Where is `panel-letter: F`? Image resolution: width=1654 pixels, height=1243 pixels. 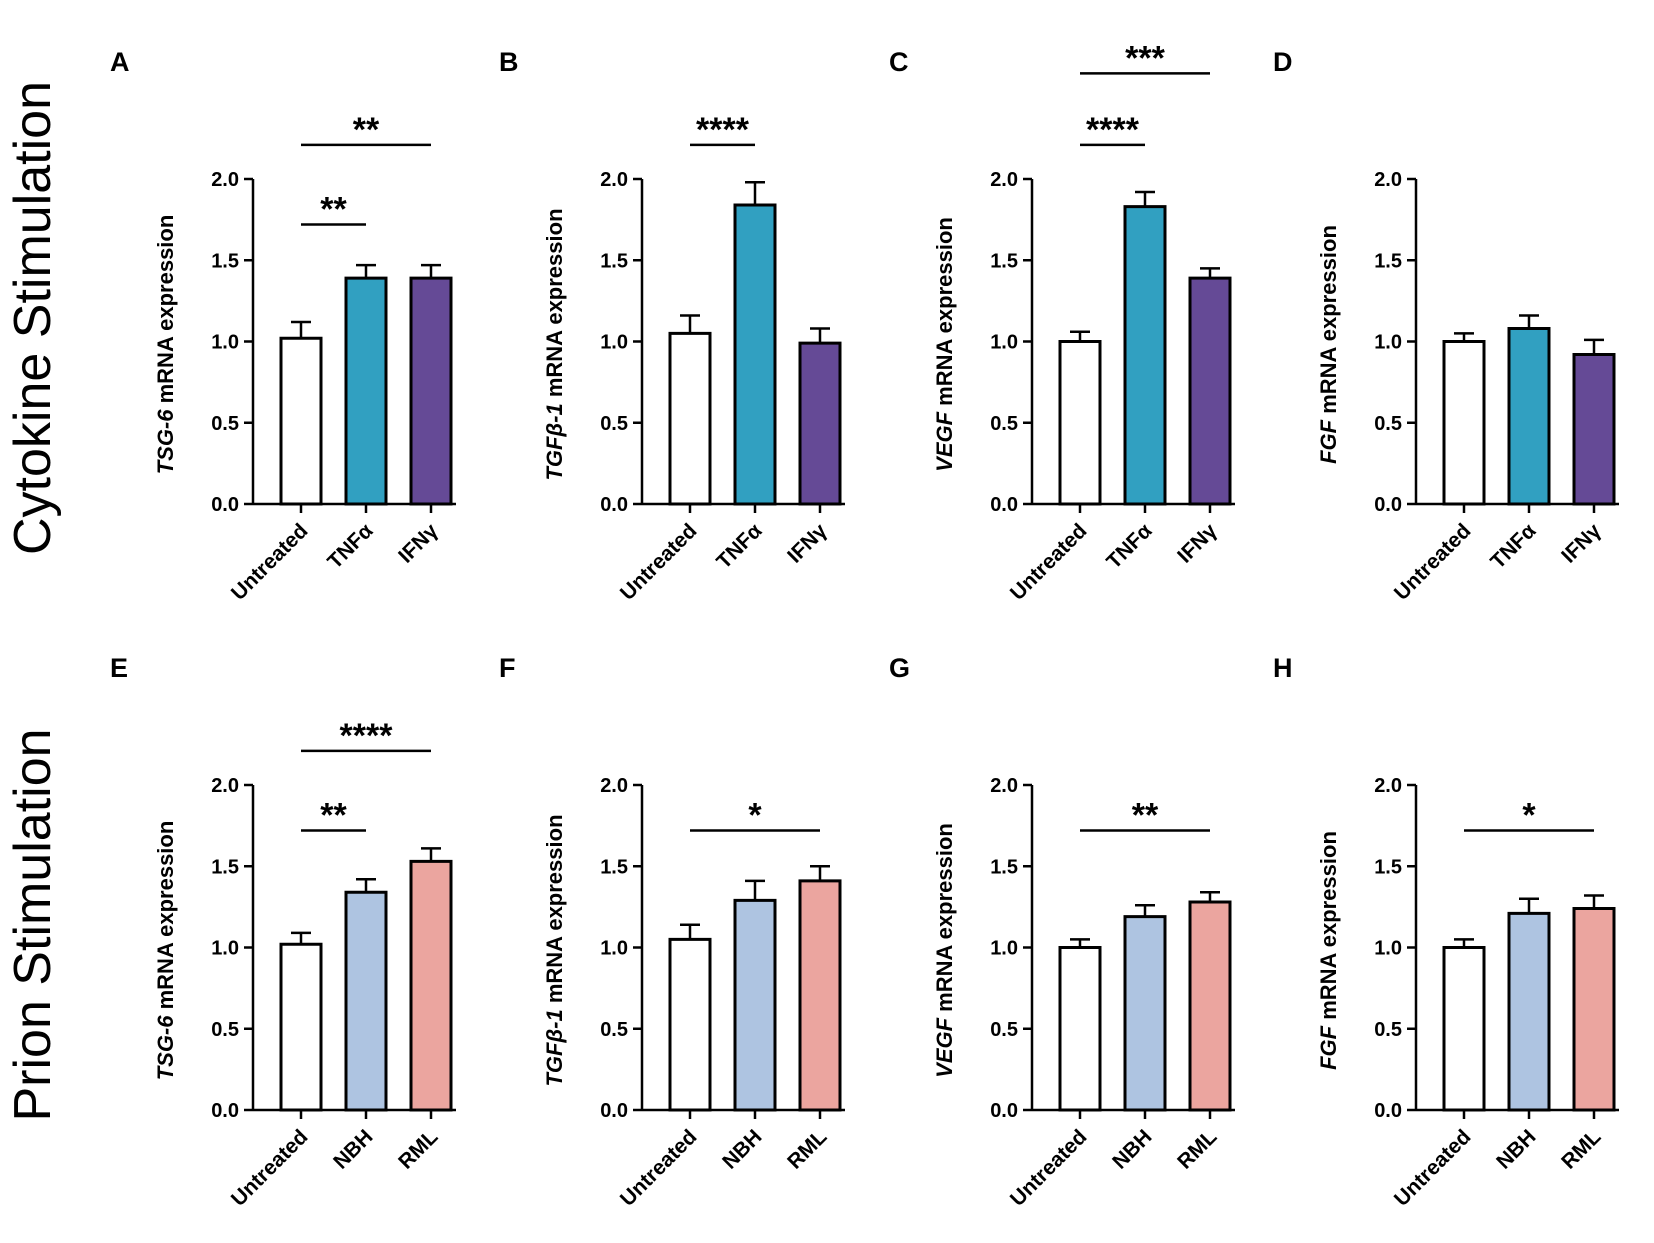
panel-letter: F is located at coordinates (507, 668).